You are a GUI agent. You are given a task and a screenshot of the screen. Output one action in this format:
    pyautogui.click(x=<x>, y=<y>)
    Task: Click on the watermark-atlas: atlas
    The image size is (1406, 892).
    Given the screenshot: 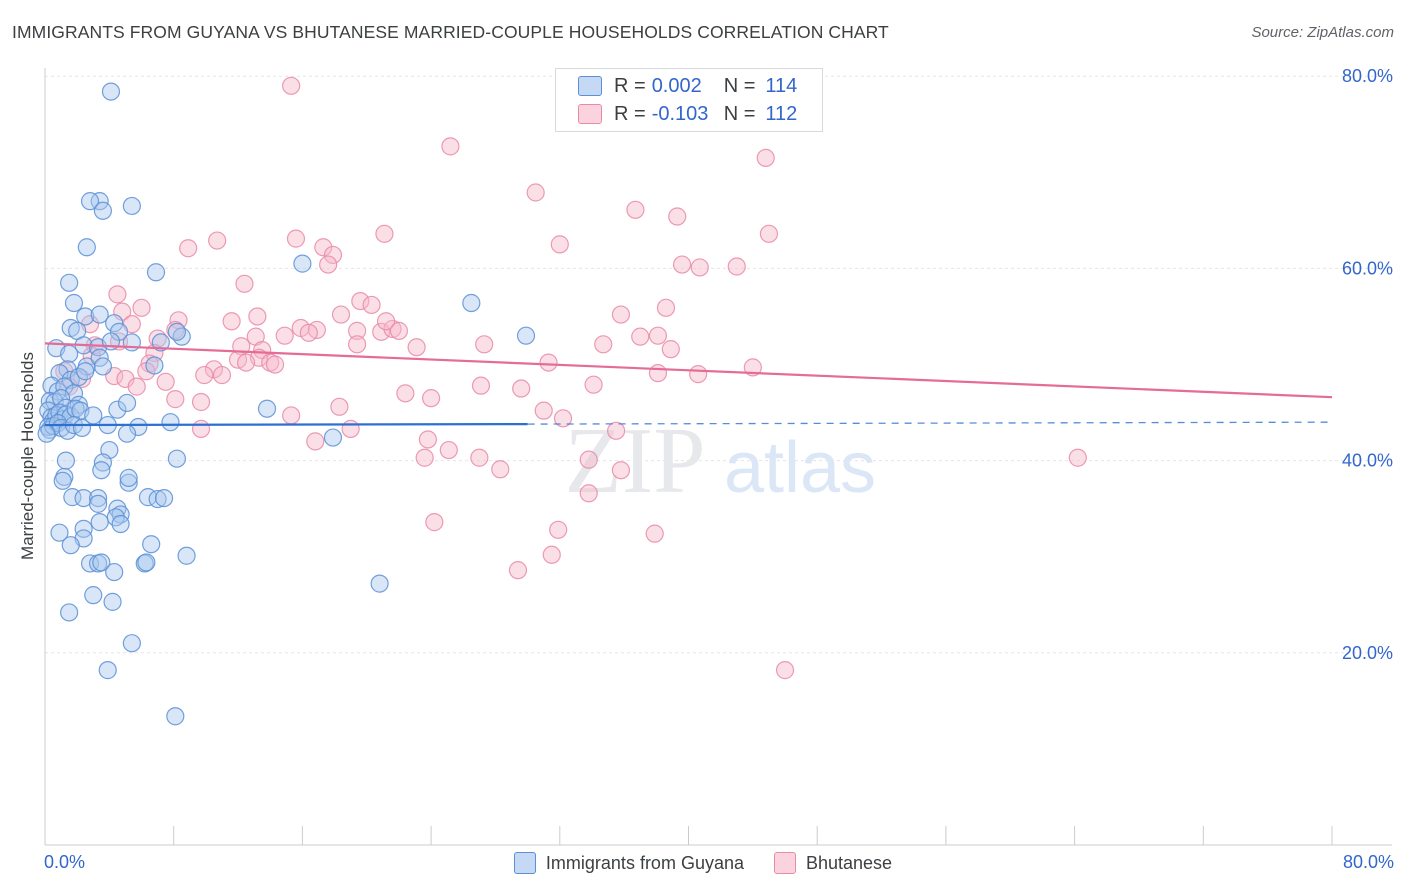 What is the action you would take?
    pyautogui.click(x=800, y=468)
    